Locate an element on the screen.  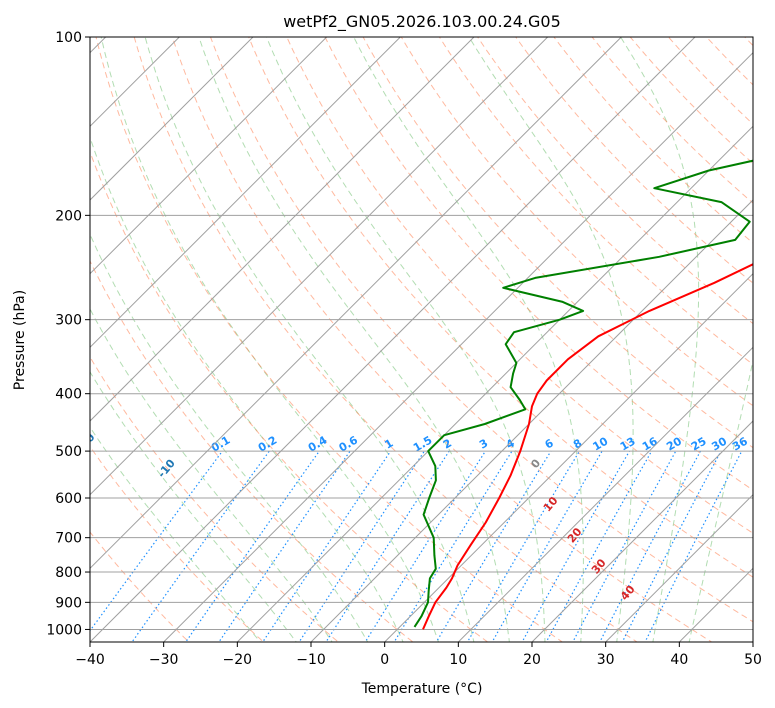
x-tick-label: −40 is located at coordinates (90, 660).